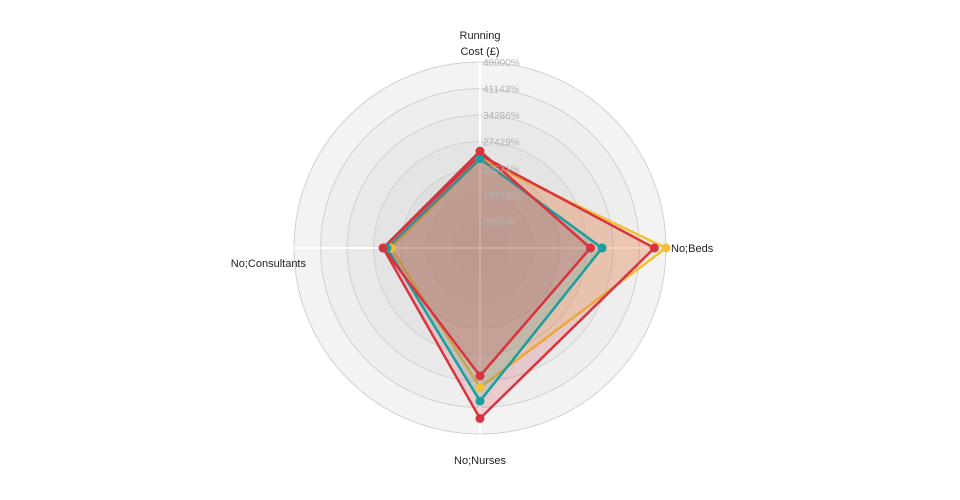 The height and width of the screenshot is (500, 960). Describe the element at coordinates (269, 264) in the screenshot. I see `axis-label-consultants: No;Consultants` at that location.